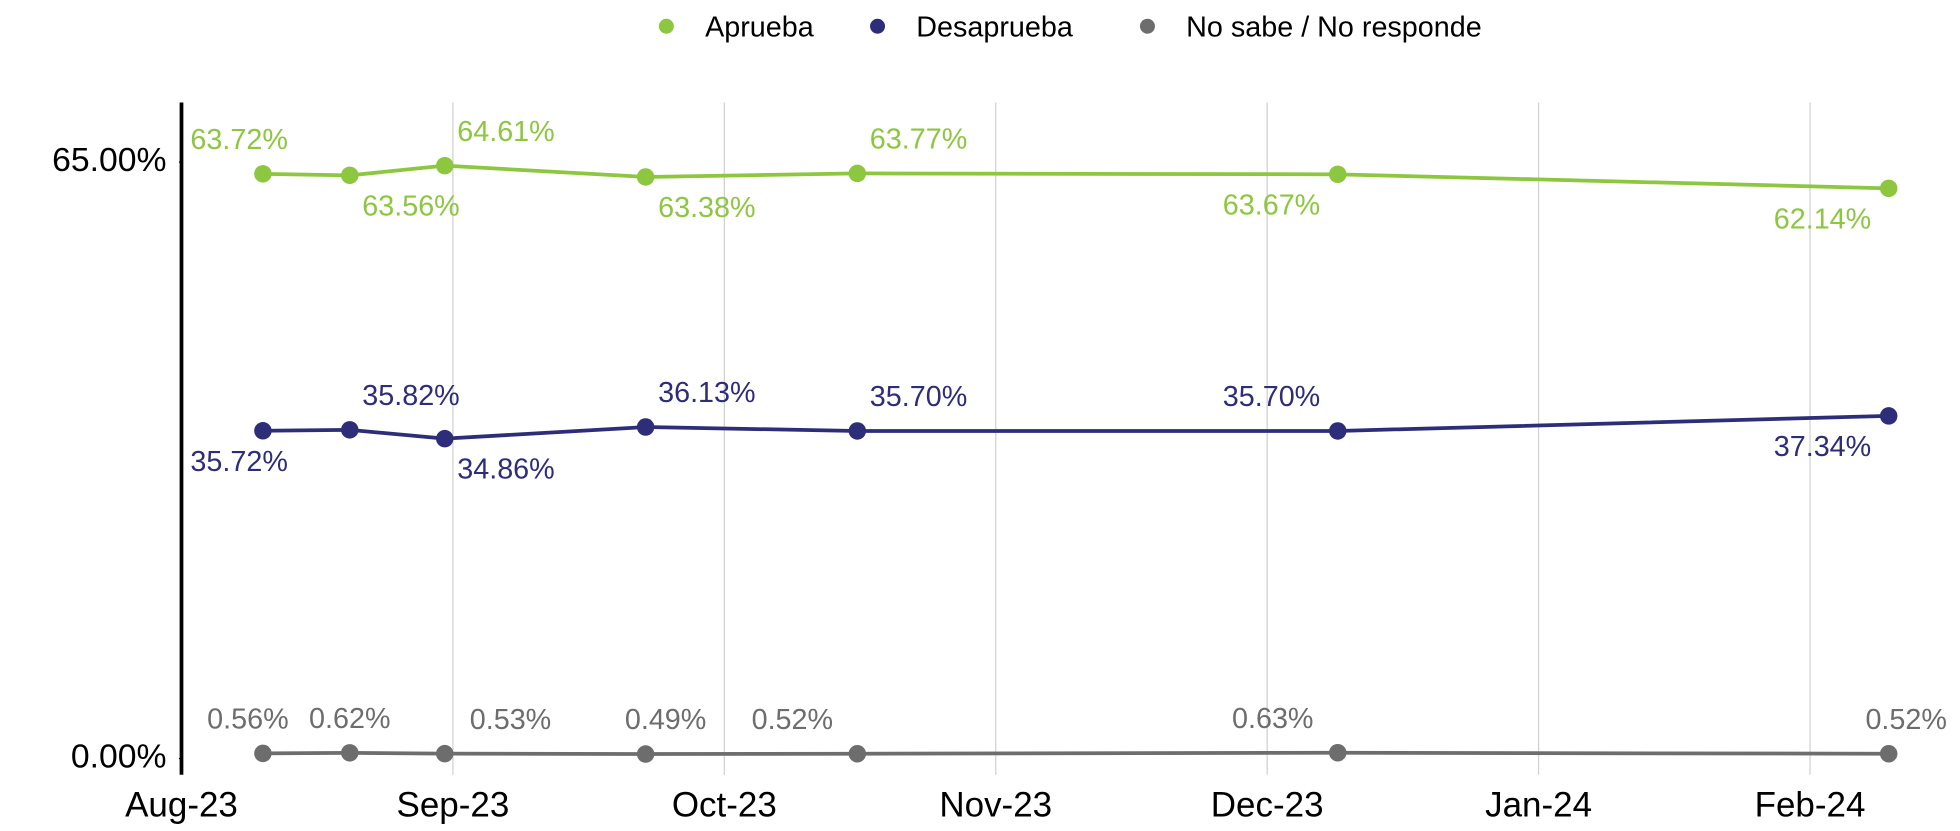 This screenshot has width=1960, height=831. Describe the element at coordinates (238, 140) in the screenshot. I see `data-label: 63.72%` at that location.